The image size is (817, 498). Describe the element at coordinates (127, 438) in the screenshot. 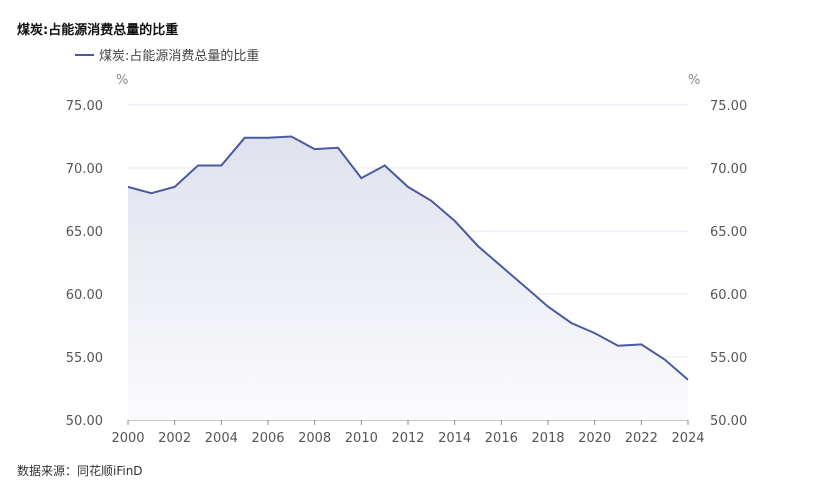

I see `x-tick-label: 2000` at that location.